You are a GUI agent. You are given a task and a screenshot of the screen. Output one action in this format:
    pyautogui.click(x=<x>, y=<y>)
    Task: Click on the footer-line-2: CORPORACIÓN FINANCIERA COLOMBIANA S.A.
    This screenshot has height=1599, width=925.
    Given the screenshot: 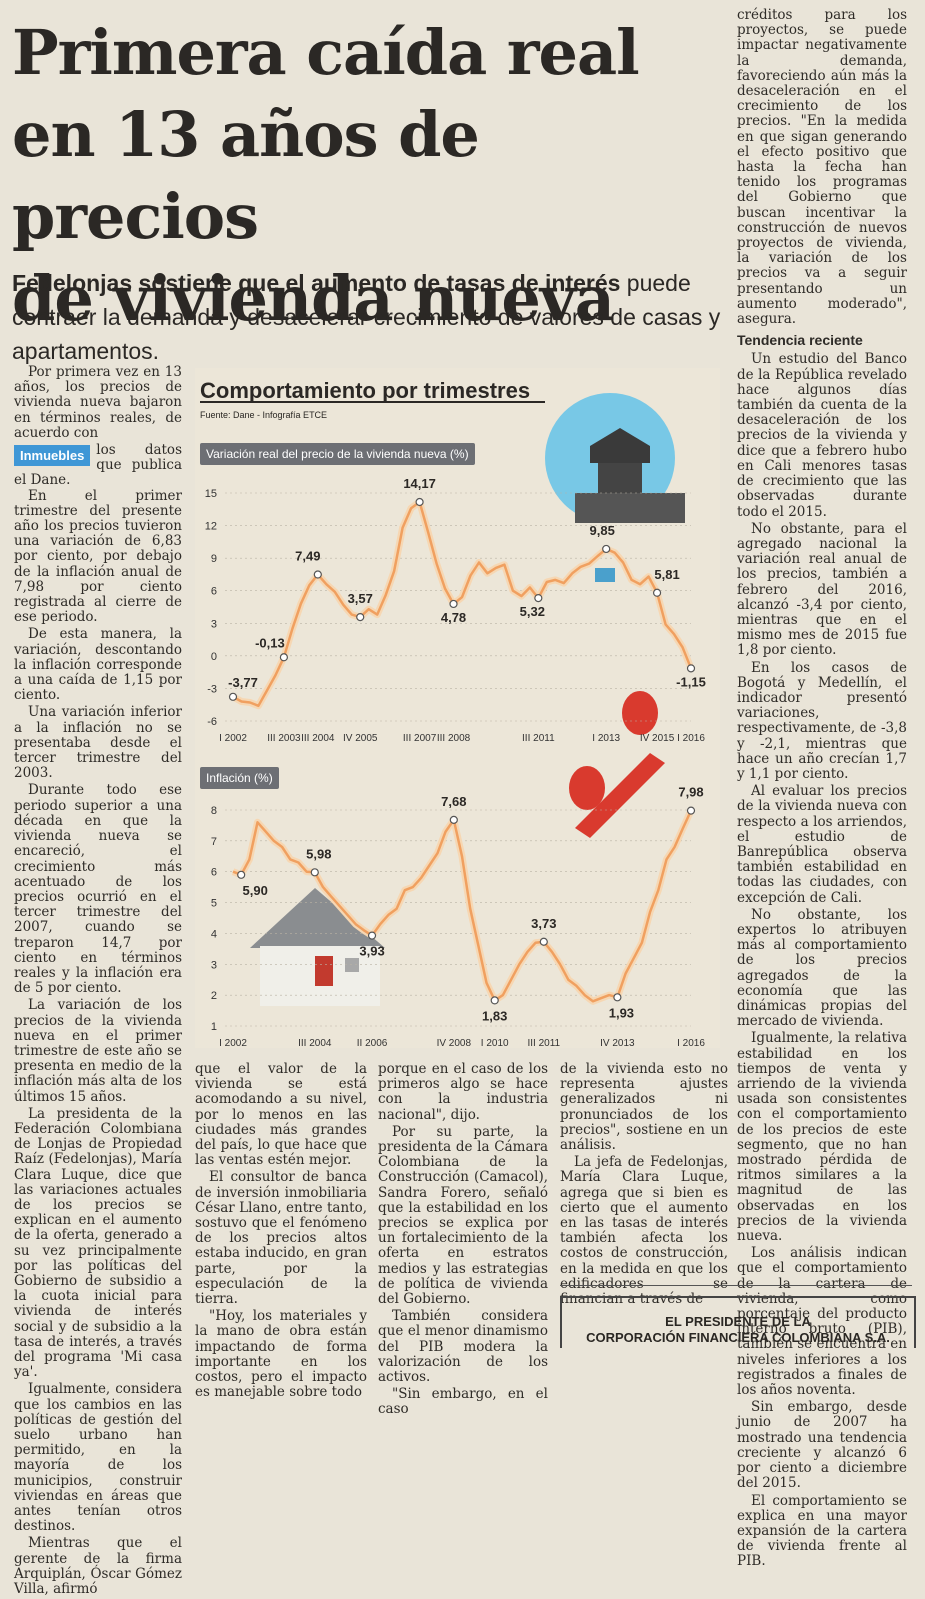 What is the action you would take?
    pyautogui.click(x=738, y=1337)
    